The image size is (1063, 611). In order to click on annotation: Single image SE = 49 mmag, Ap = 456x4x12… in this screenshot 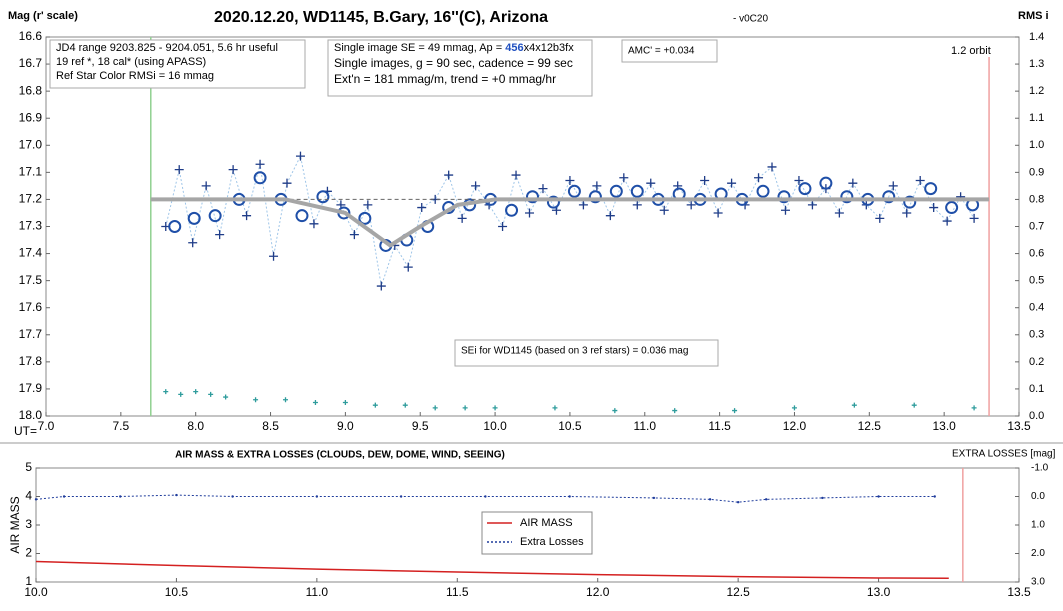, I will do `click(454, 48)`.